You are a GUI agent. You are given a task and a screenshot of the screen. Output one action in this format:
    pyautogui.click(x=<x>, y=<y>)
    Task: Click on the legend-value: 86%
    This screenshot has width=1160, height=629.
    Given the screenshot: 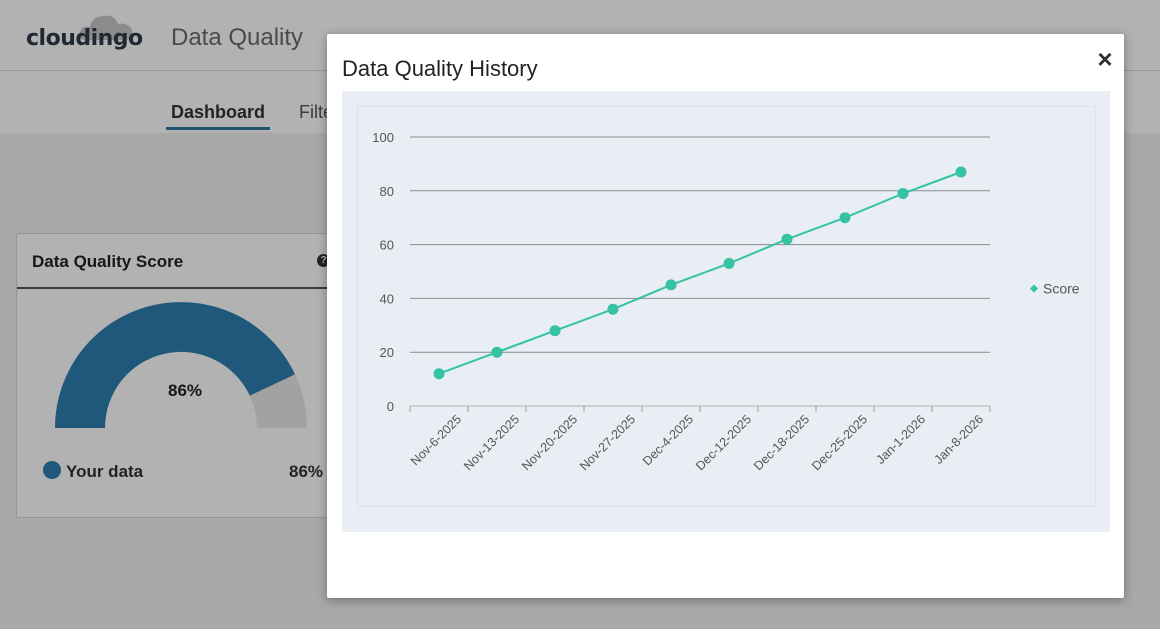 What is the action you would take?
    pyautogui.click(x=306, y=471)
    